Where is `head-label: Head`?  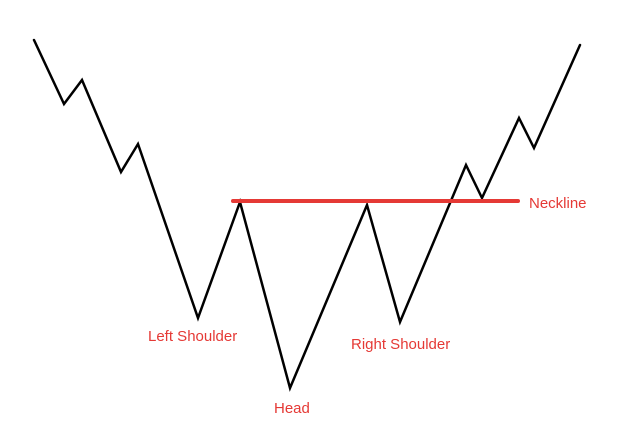
head-label: Head is located at coordinates (292, 408).